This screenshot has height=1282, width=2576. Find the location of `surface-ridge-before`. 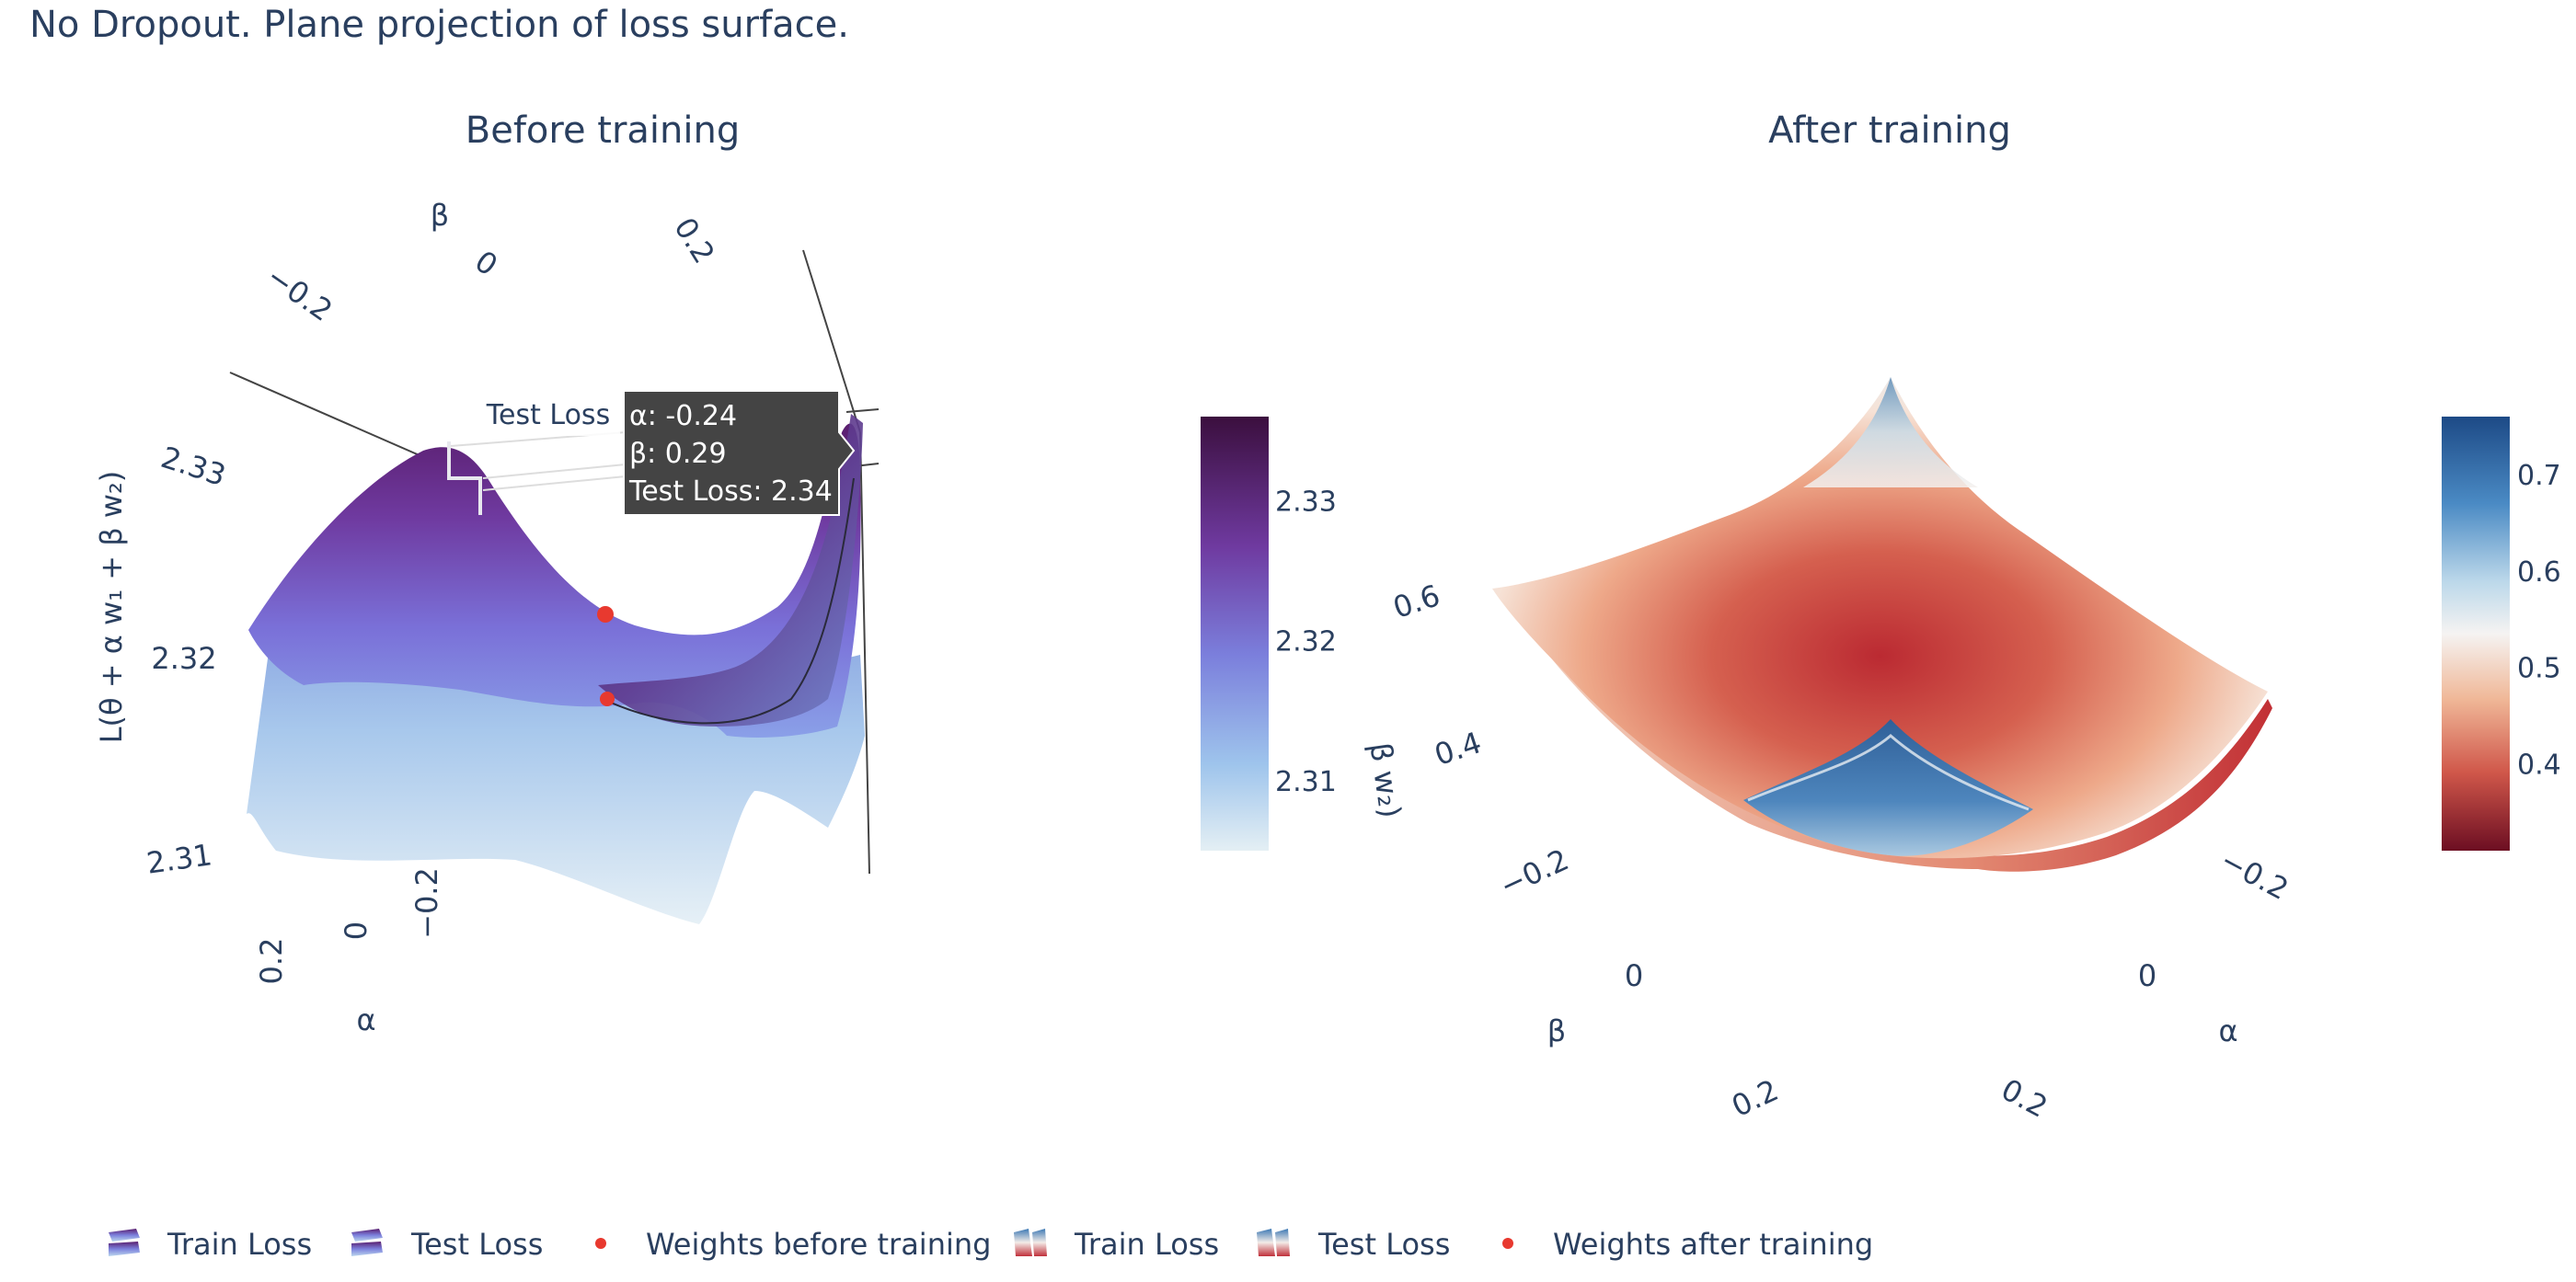

surface-ridge-before is located at coordinates (730, 570).